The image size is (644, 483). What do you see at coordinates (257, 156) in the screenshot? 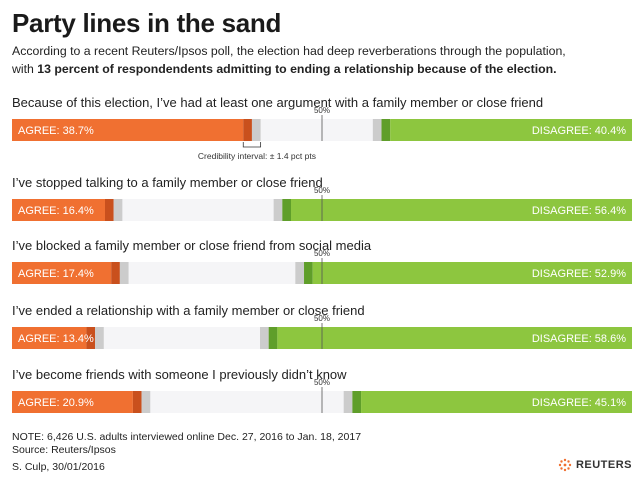
I see `credibility-interval-label: Credibility interval: ± 1.4 pct pts` at bounding box center [257, 156].